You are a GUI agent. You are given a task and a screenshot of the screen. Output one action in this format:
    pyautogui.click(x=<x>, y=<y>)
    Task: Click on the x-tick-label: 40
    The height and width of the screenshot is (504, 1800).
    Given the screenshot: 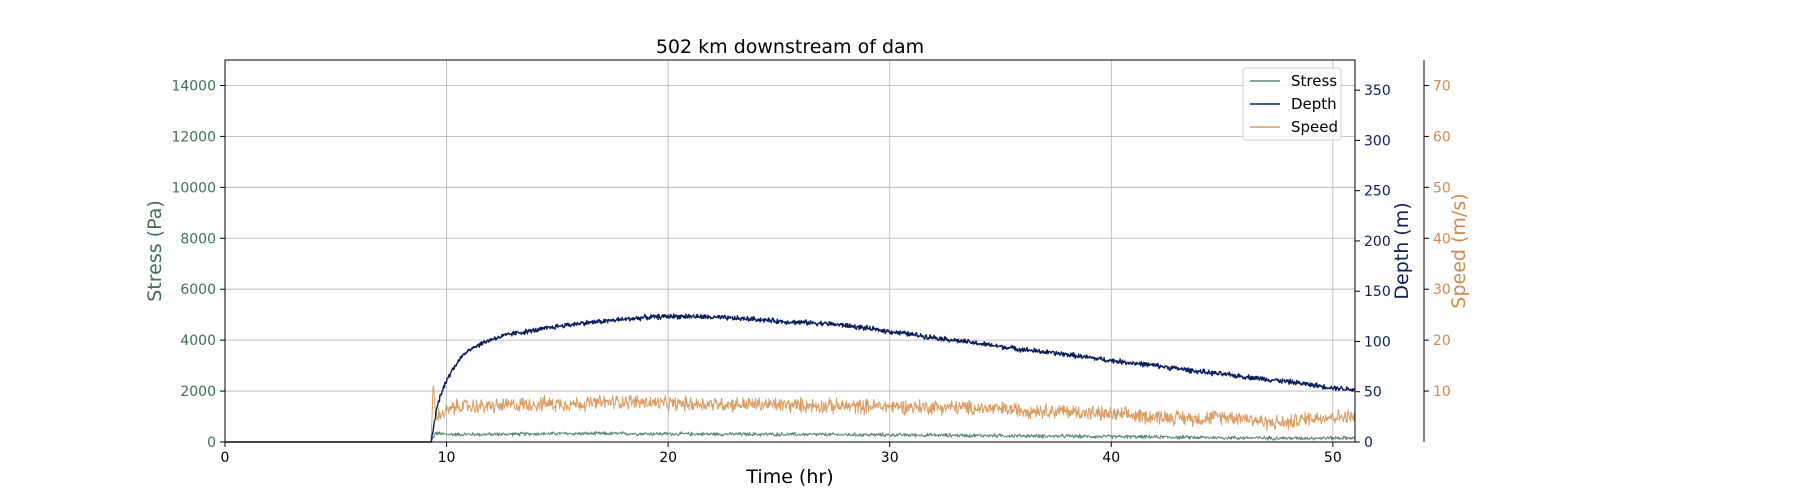 What is the action you would take?
    pyautogui.click(x=1111, y=458)
    